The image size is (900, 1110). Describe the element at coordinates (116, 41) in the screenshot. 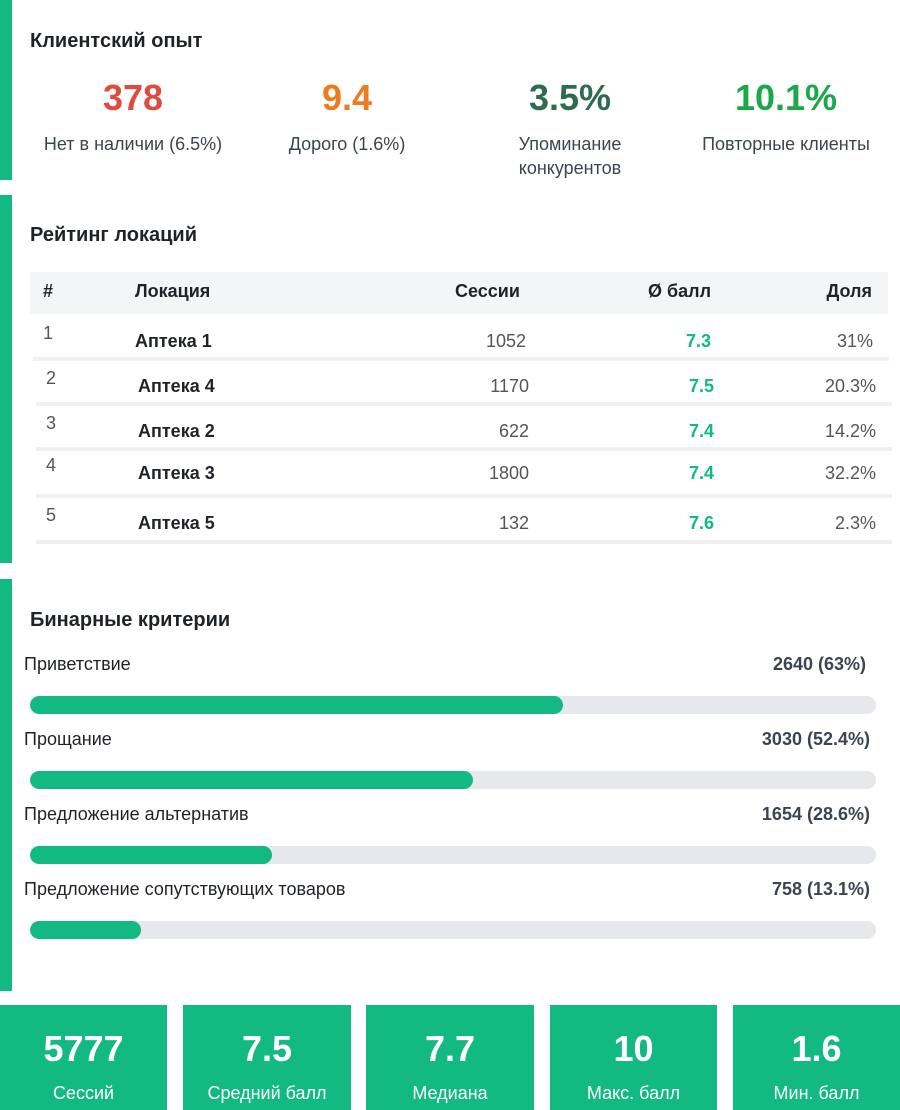

I see `customer-experience-title: Клиентский опыт` at that location.